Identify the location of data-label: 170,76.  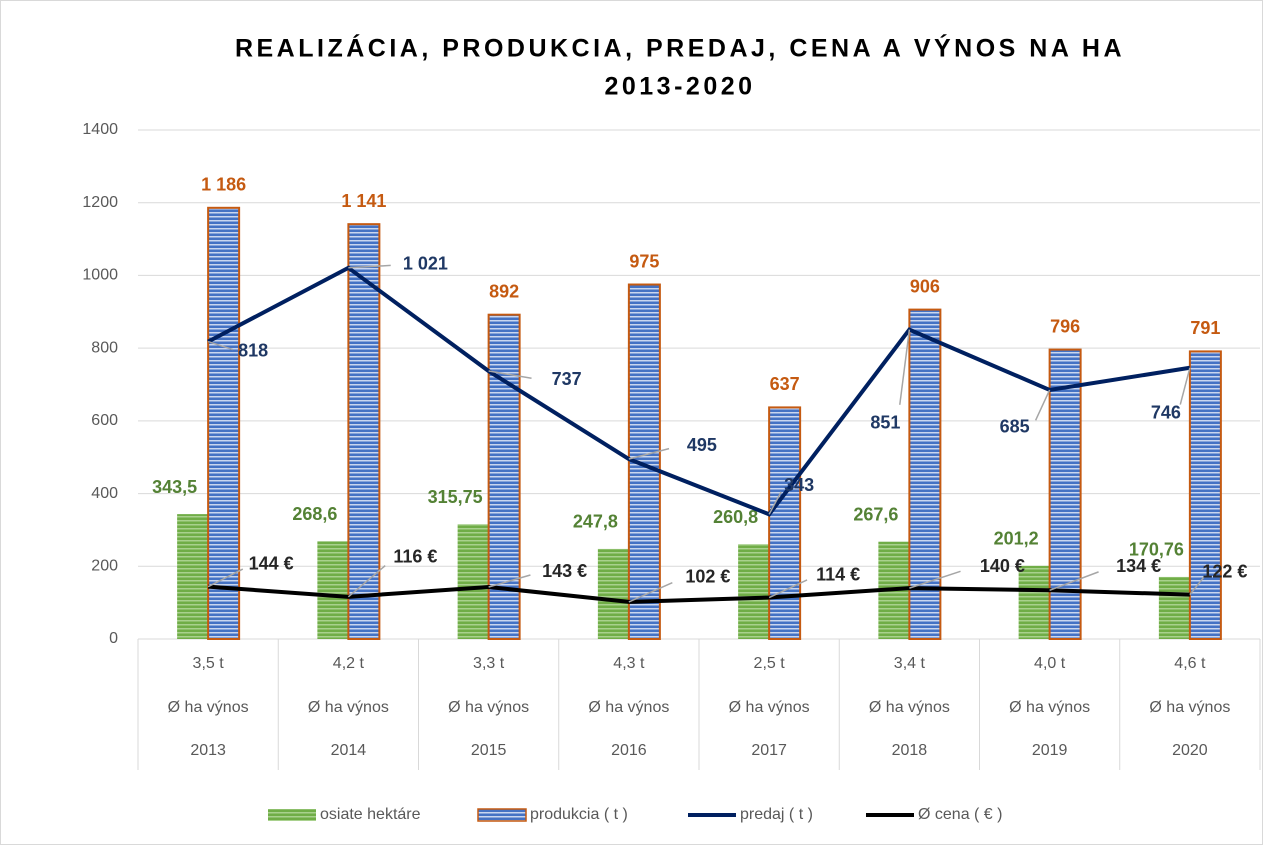
(1156, 550).